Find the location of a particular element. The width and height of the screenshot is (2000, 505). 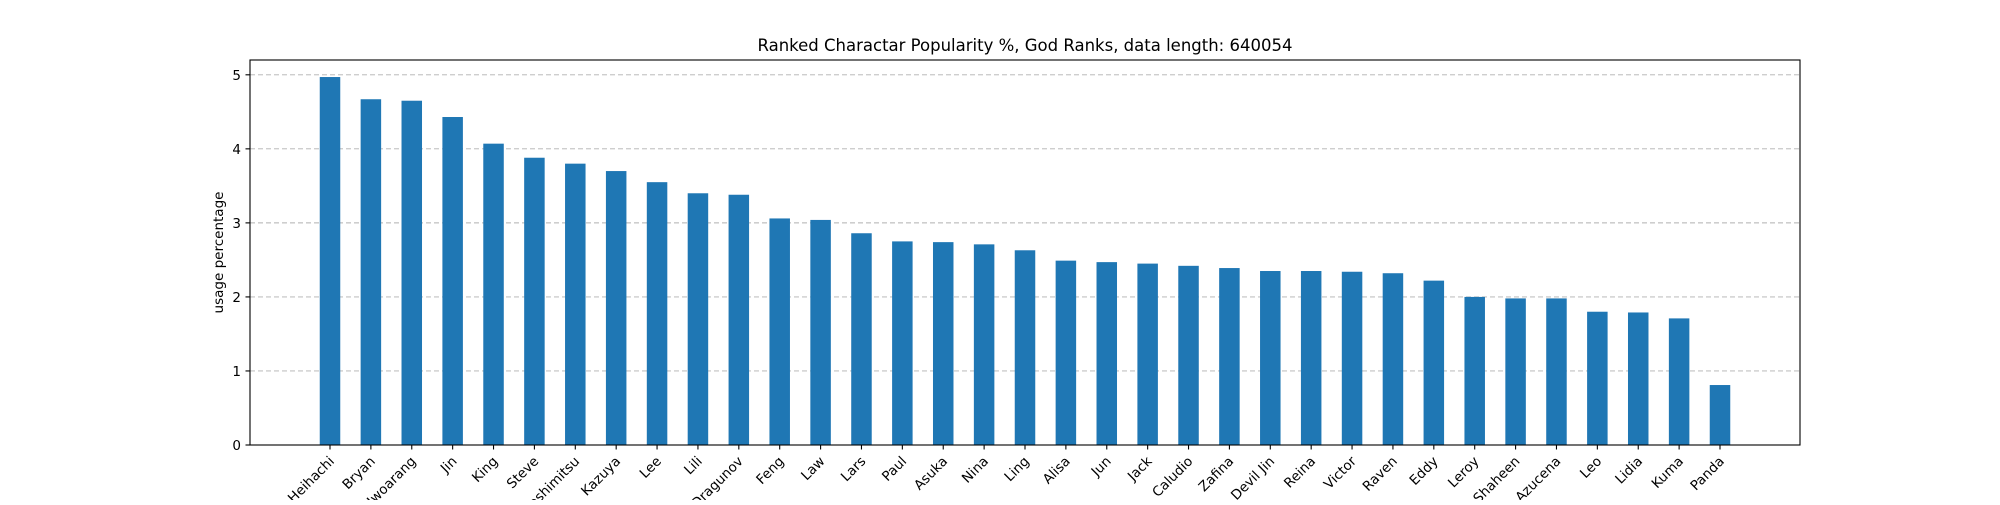

x-tick-label: Leroy is located at coordinates (1464, 473).